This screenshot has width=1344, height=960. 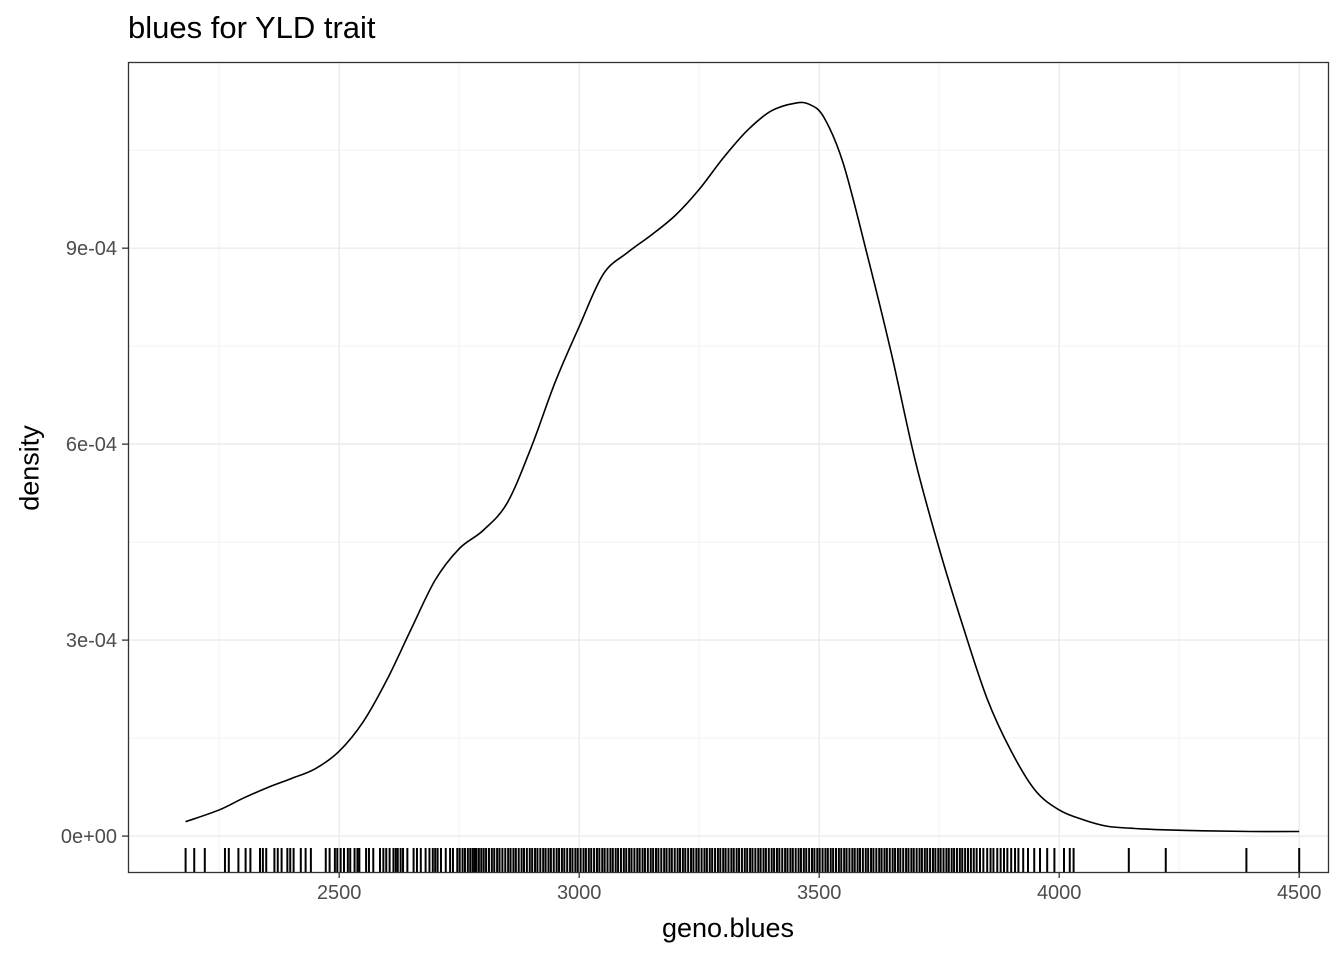 I want to click on y-tick-label: 9e-04, so click(x=91, y=249).